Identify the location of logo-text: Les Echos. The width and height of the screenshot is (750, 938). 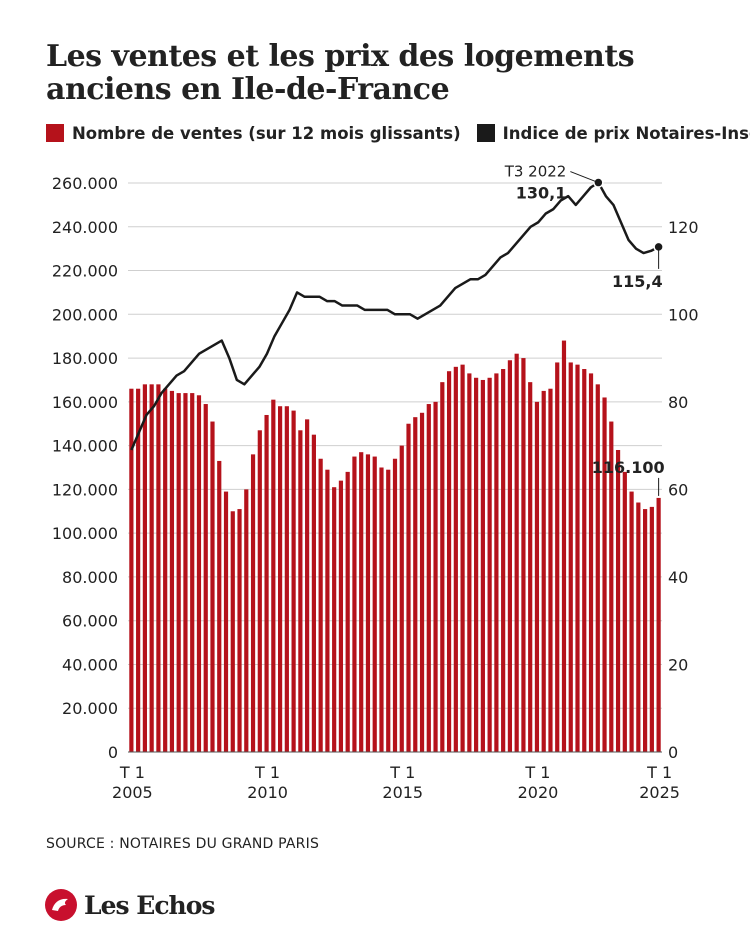
(149, 905).